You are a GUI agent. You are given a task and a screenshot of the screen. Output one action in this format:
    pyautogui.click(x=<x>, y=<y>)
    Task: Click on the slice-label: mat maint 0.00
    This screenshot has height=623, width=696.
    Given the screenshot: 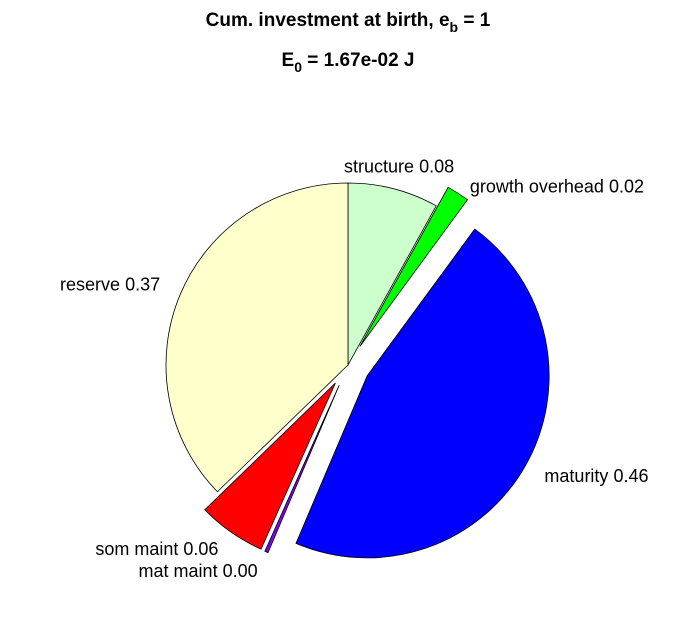 What is the action you would take?
    pyautogui.click(x=198, y=571)
    